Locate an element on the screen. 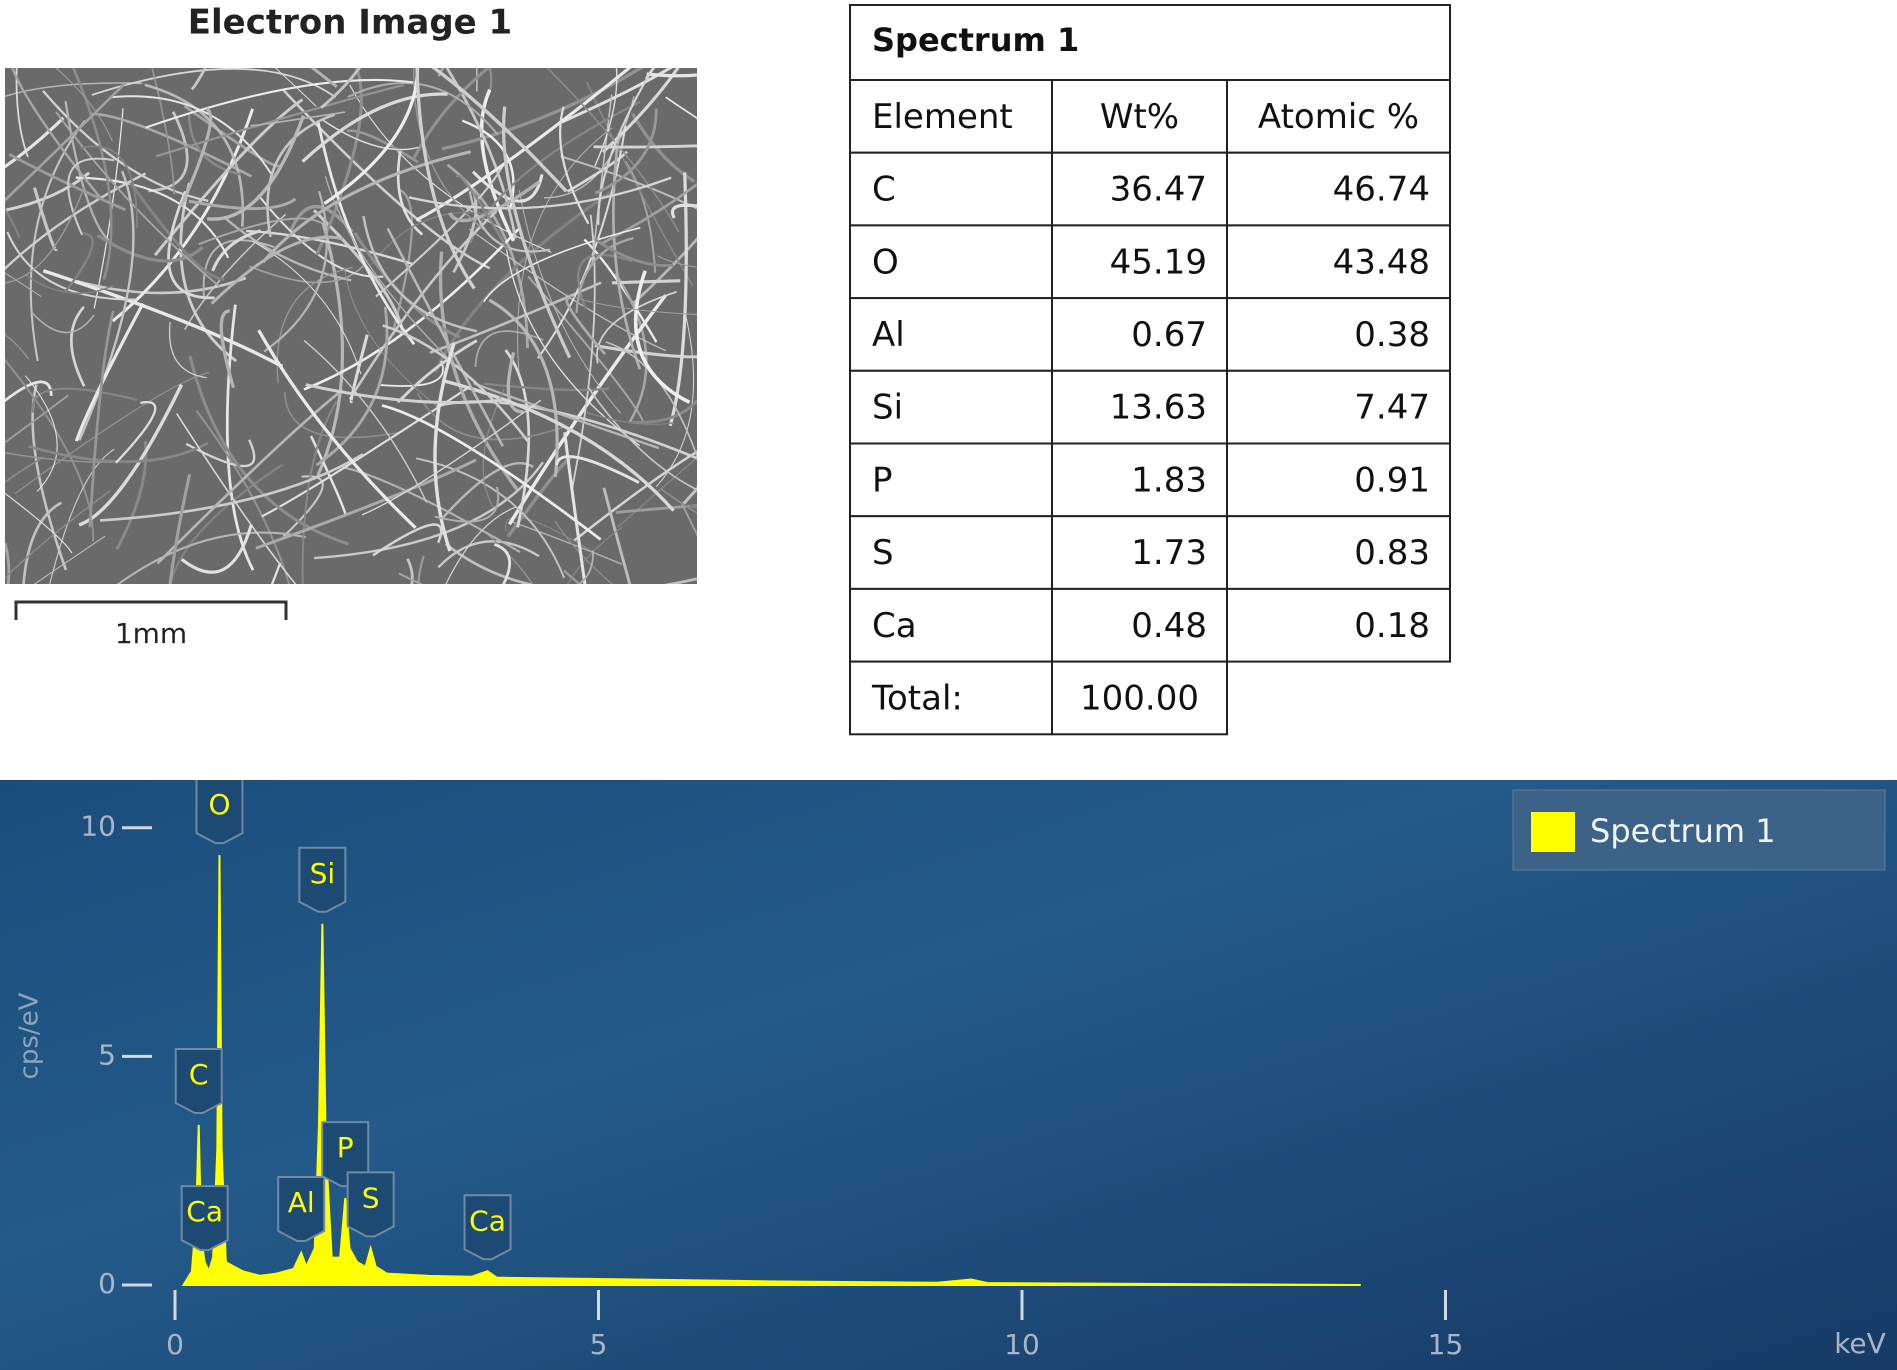  y-tick-label: 0 is located at coordinates (107, 1283).